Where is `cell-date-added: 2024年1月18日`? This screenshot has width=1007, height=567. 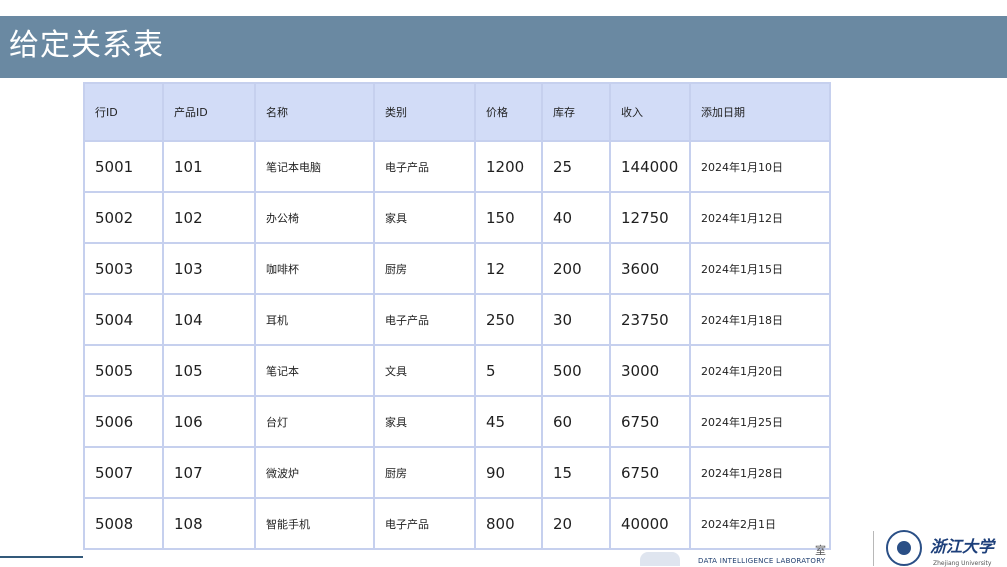 cell-date-added: 2024年1月18日 is located at coordinates (760, 319).